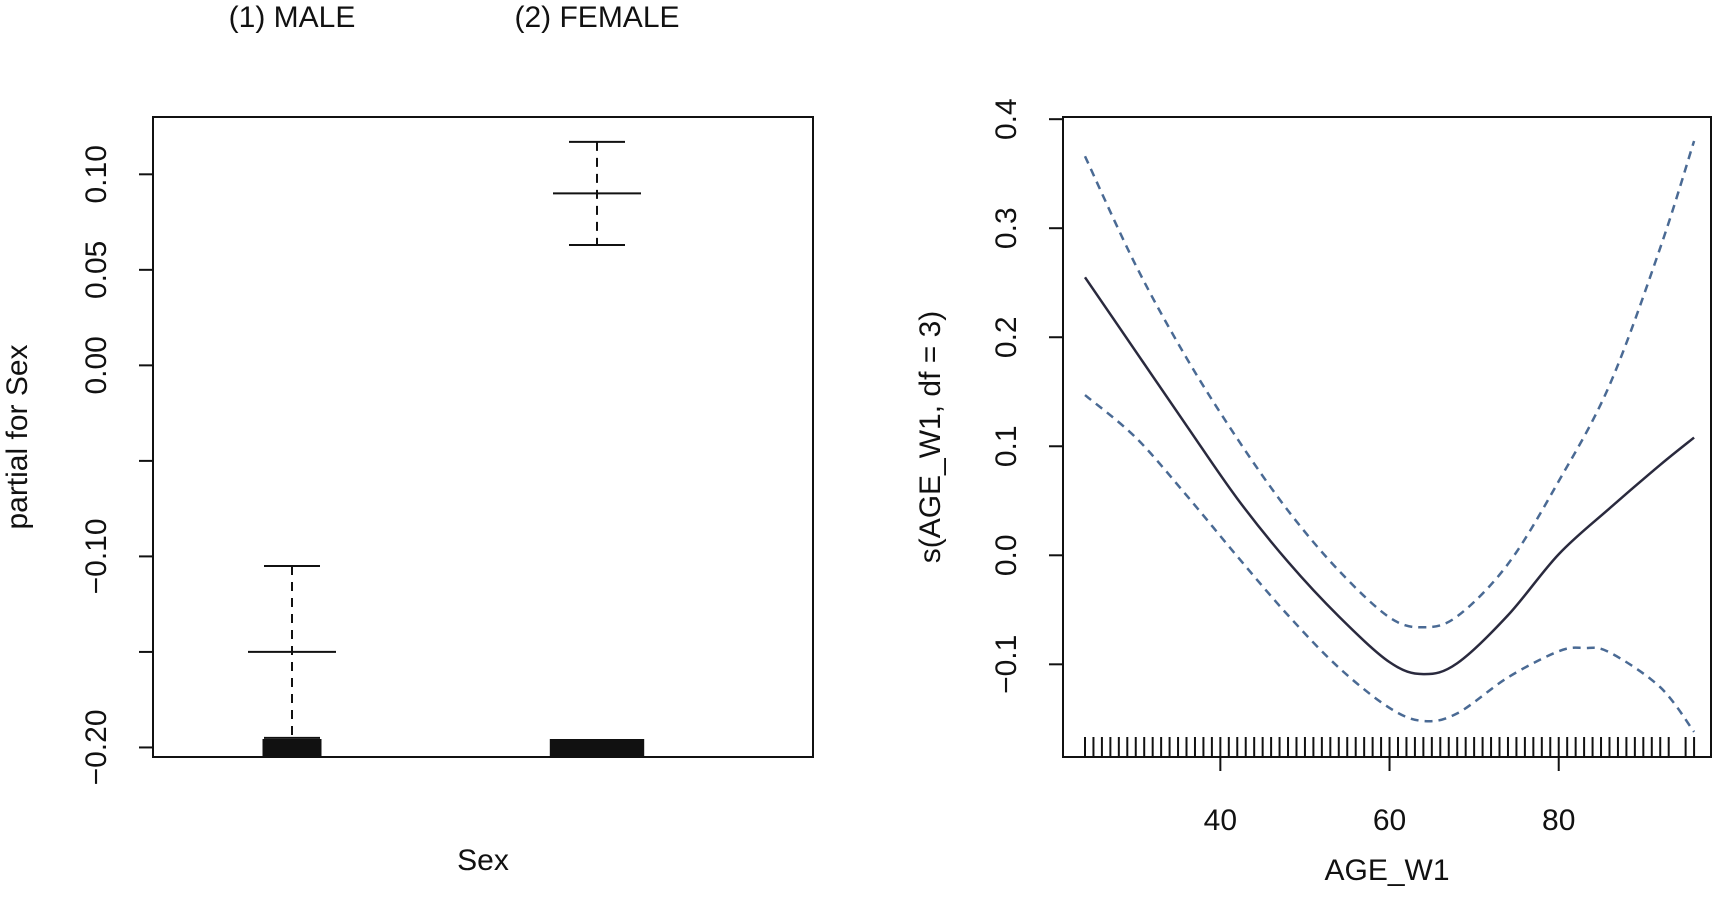  Describe the element at coordinates (96, 365) in the screenshot. I see `left-y-tick-label: 0.00` at that location.